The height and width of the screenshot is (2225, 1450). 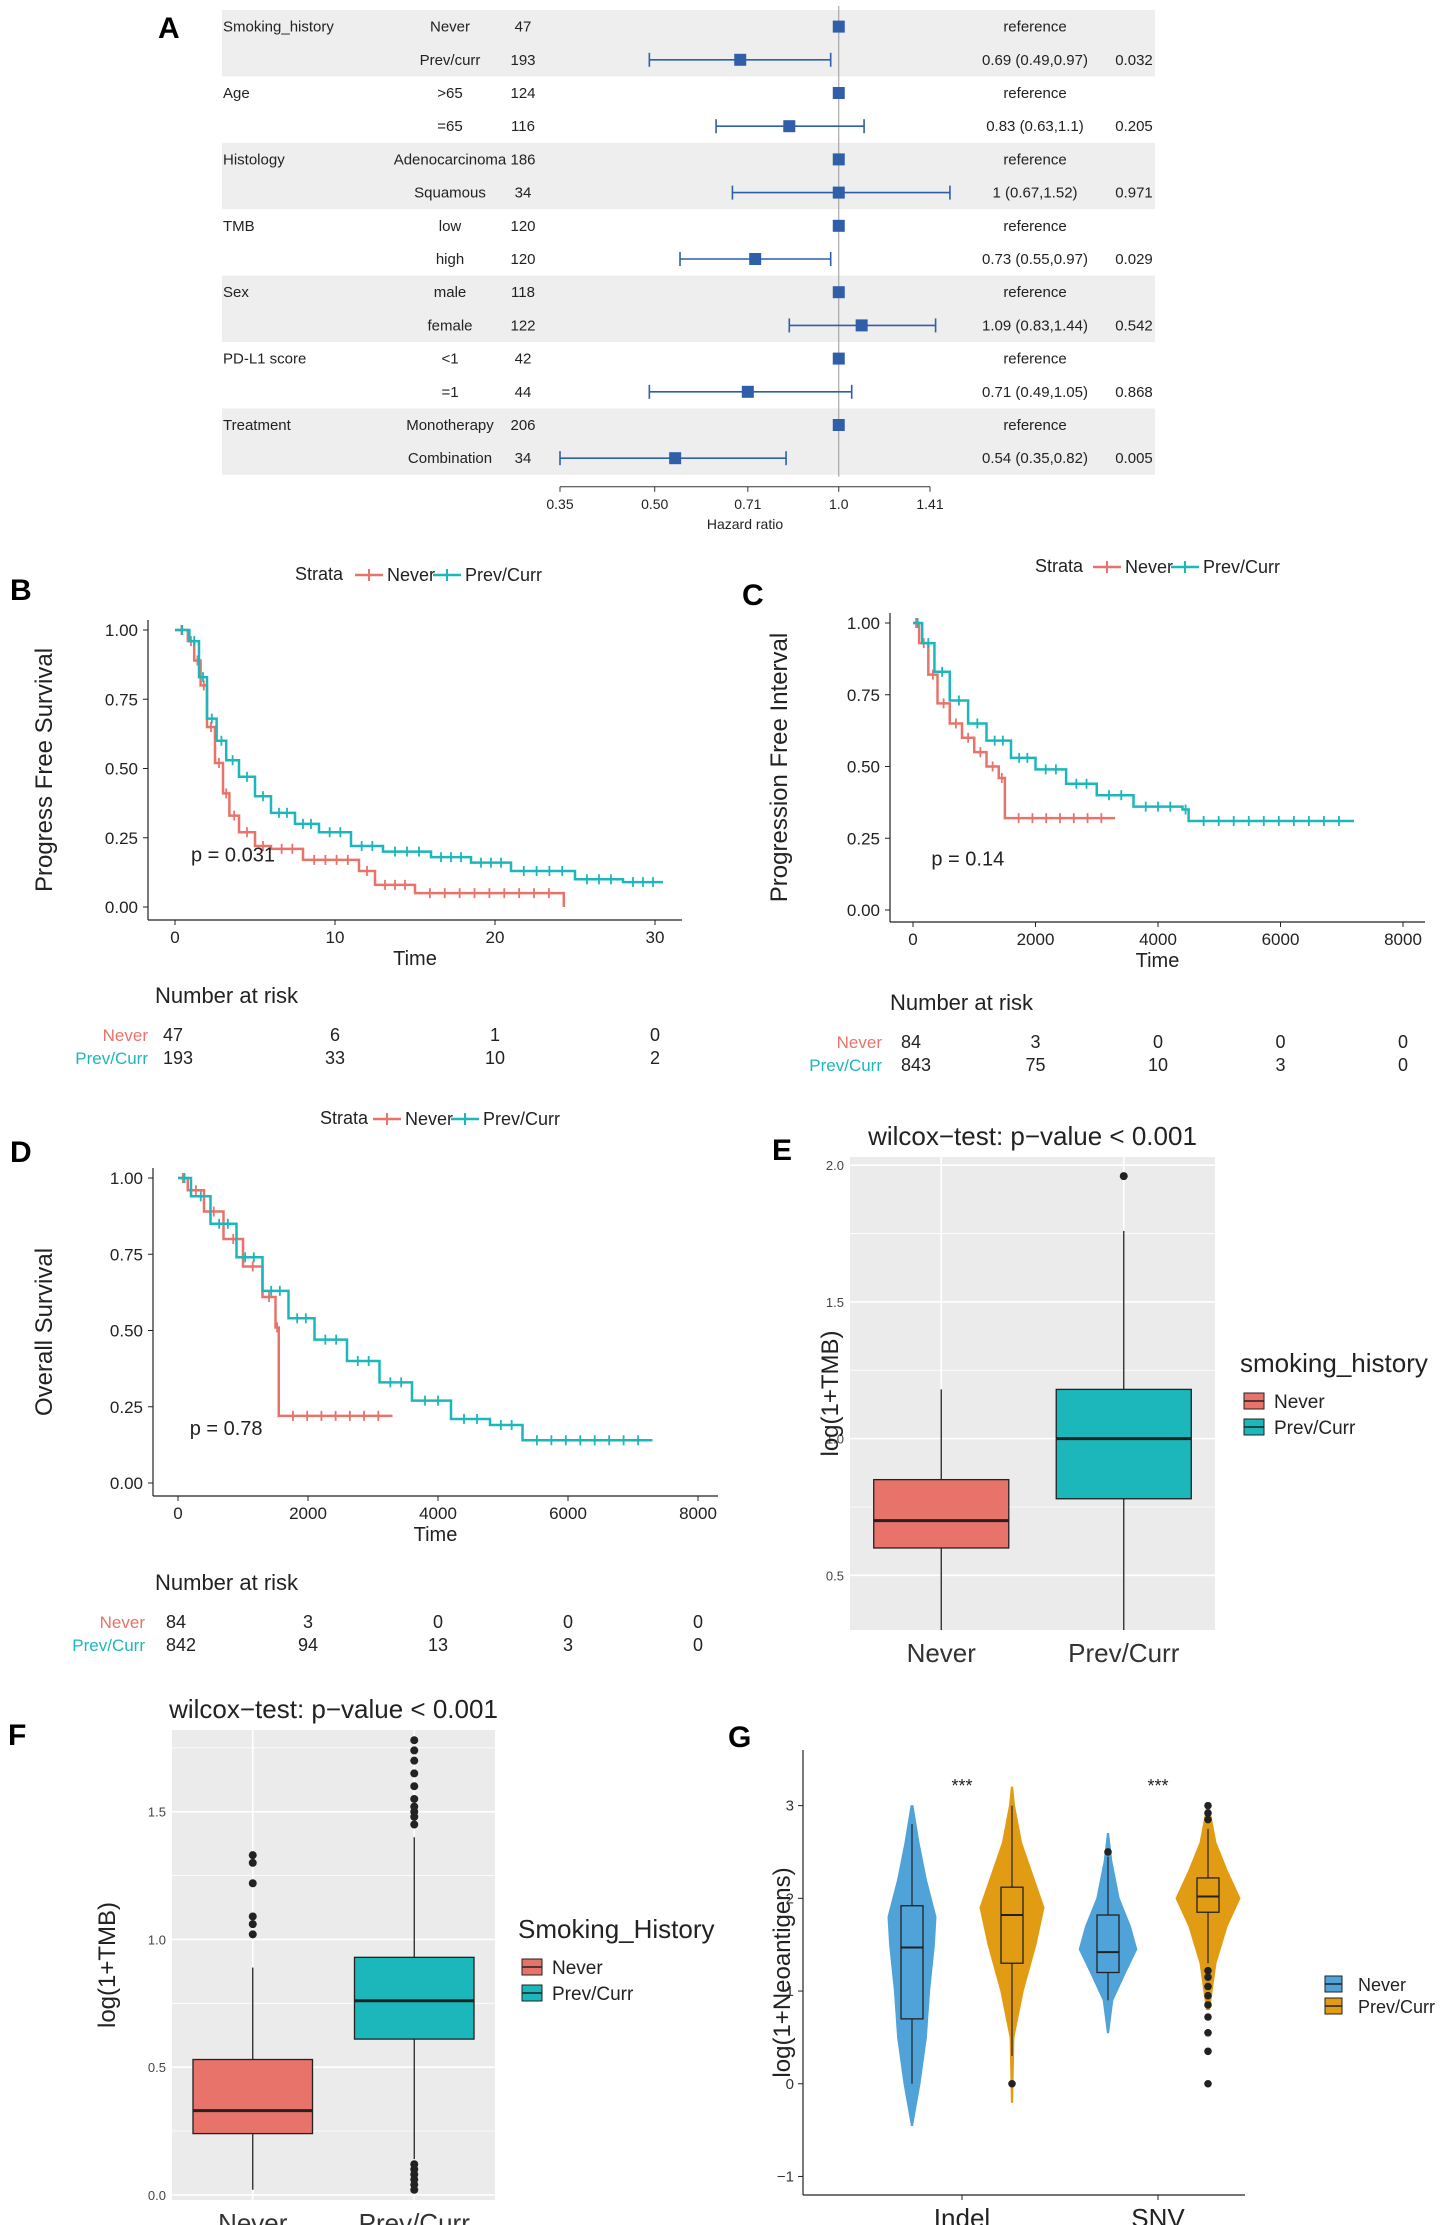 What do you see at coordinates (308, 1645) in the screenshot?
I see `risk-value: 94` at bounding box center [308, 1645].